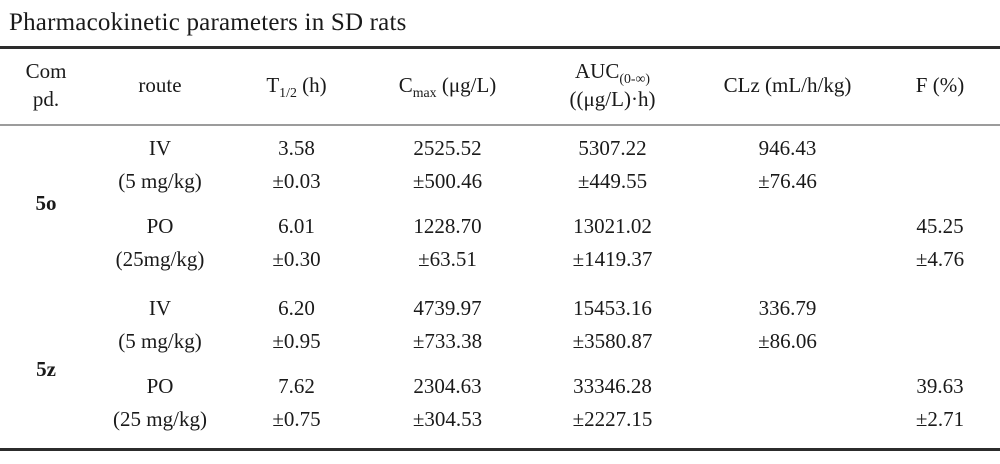 The width and height of the screenshot is (1000, 464). I want to click on auc-value-cell: 33346.28, so click(612, 385).